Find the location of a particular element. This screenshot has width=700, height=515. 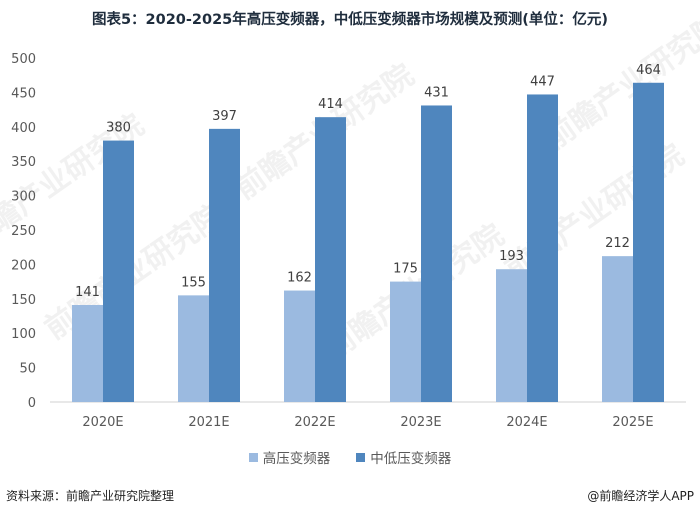

legend-item-low-mid-voltage: 中低压变频器 is located at coordinates (403, 457).